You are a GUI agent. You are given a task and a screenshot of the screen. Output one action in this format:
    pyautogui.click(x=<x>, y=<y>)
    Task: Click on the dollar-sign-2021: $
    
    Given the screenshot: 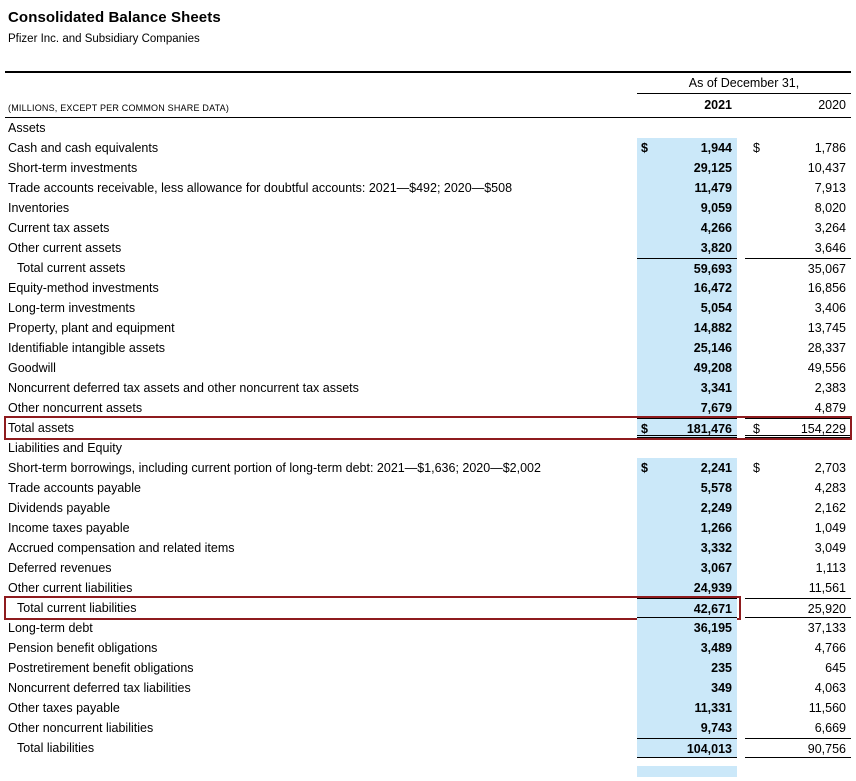 What is the action you would take?
    pyautogui.click(x=644, y=468)
    